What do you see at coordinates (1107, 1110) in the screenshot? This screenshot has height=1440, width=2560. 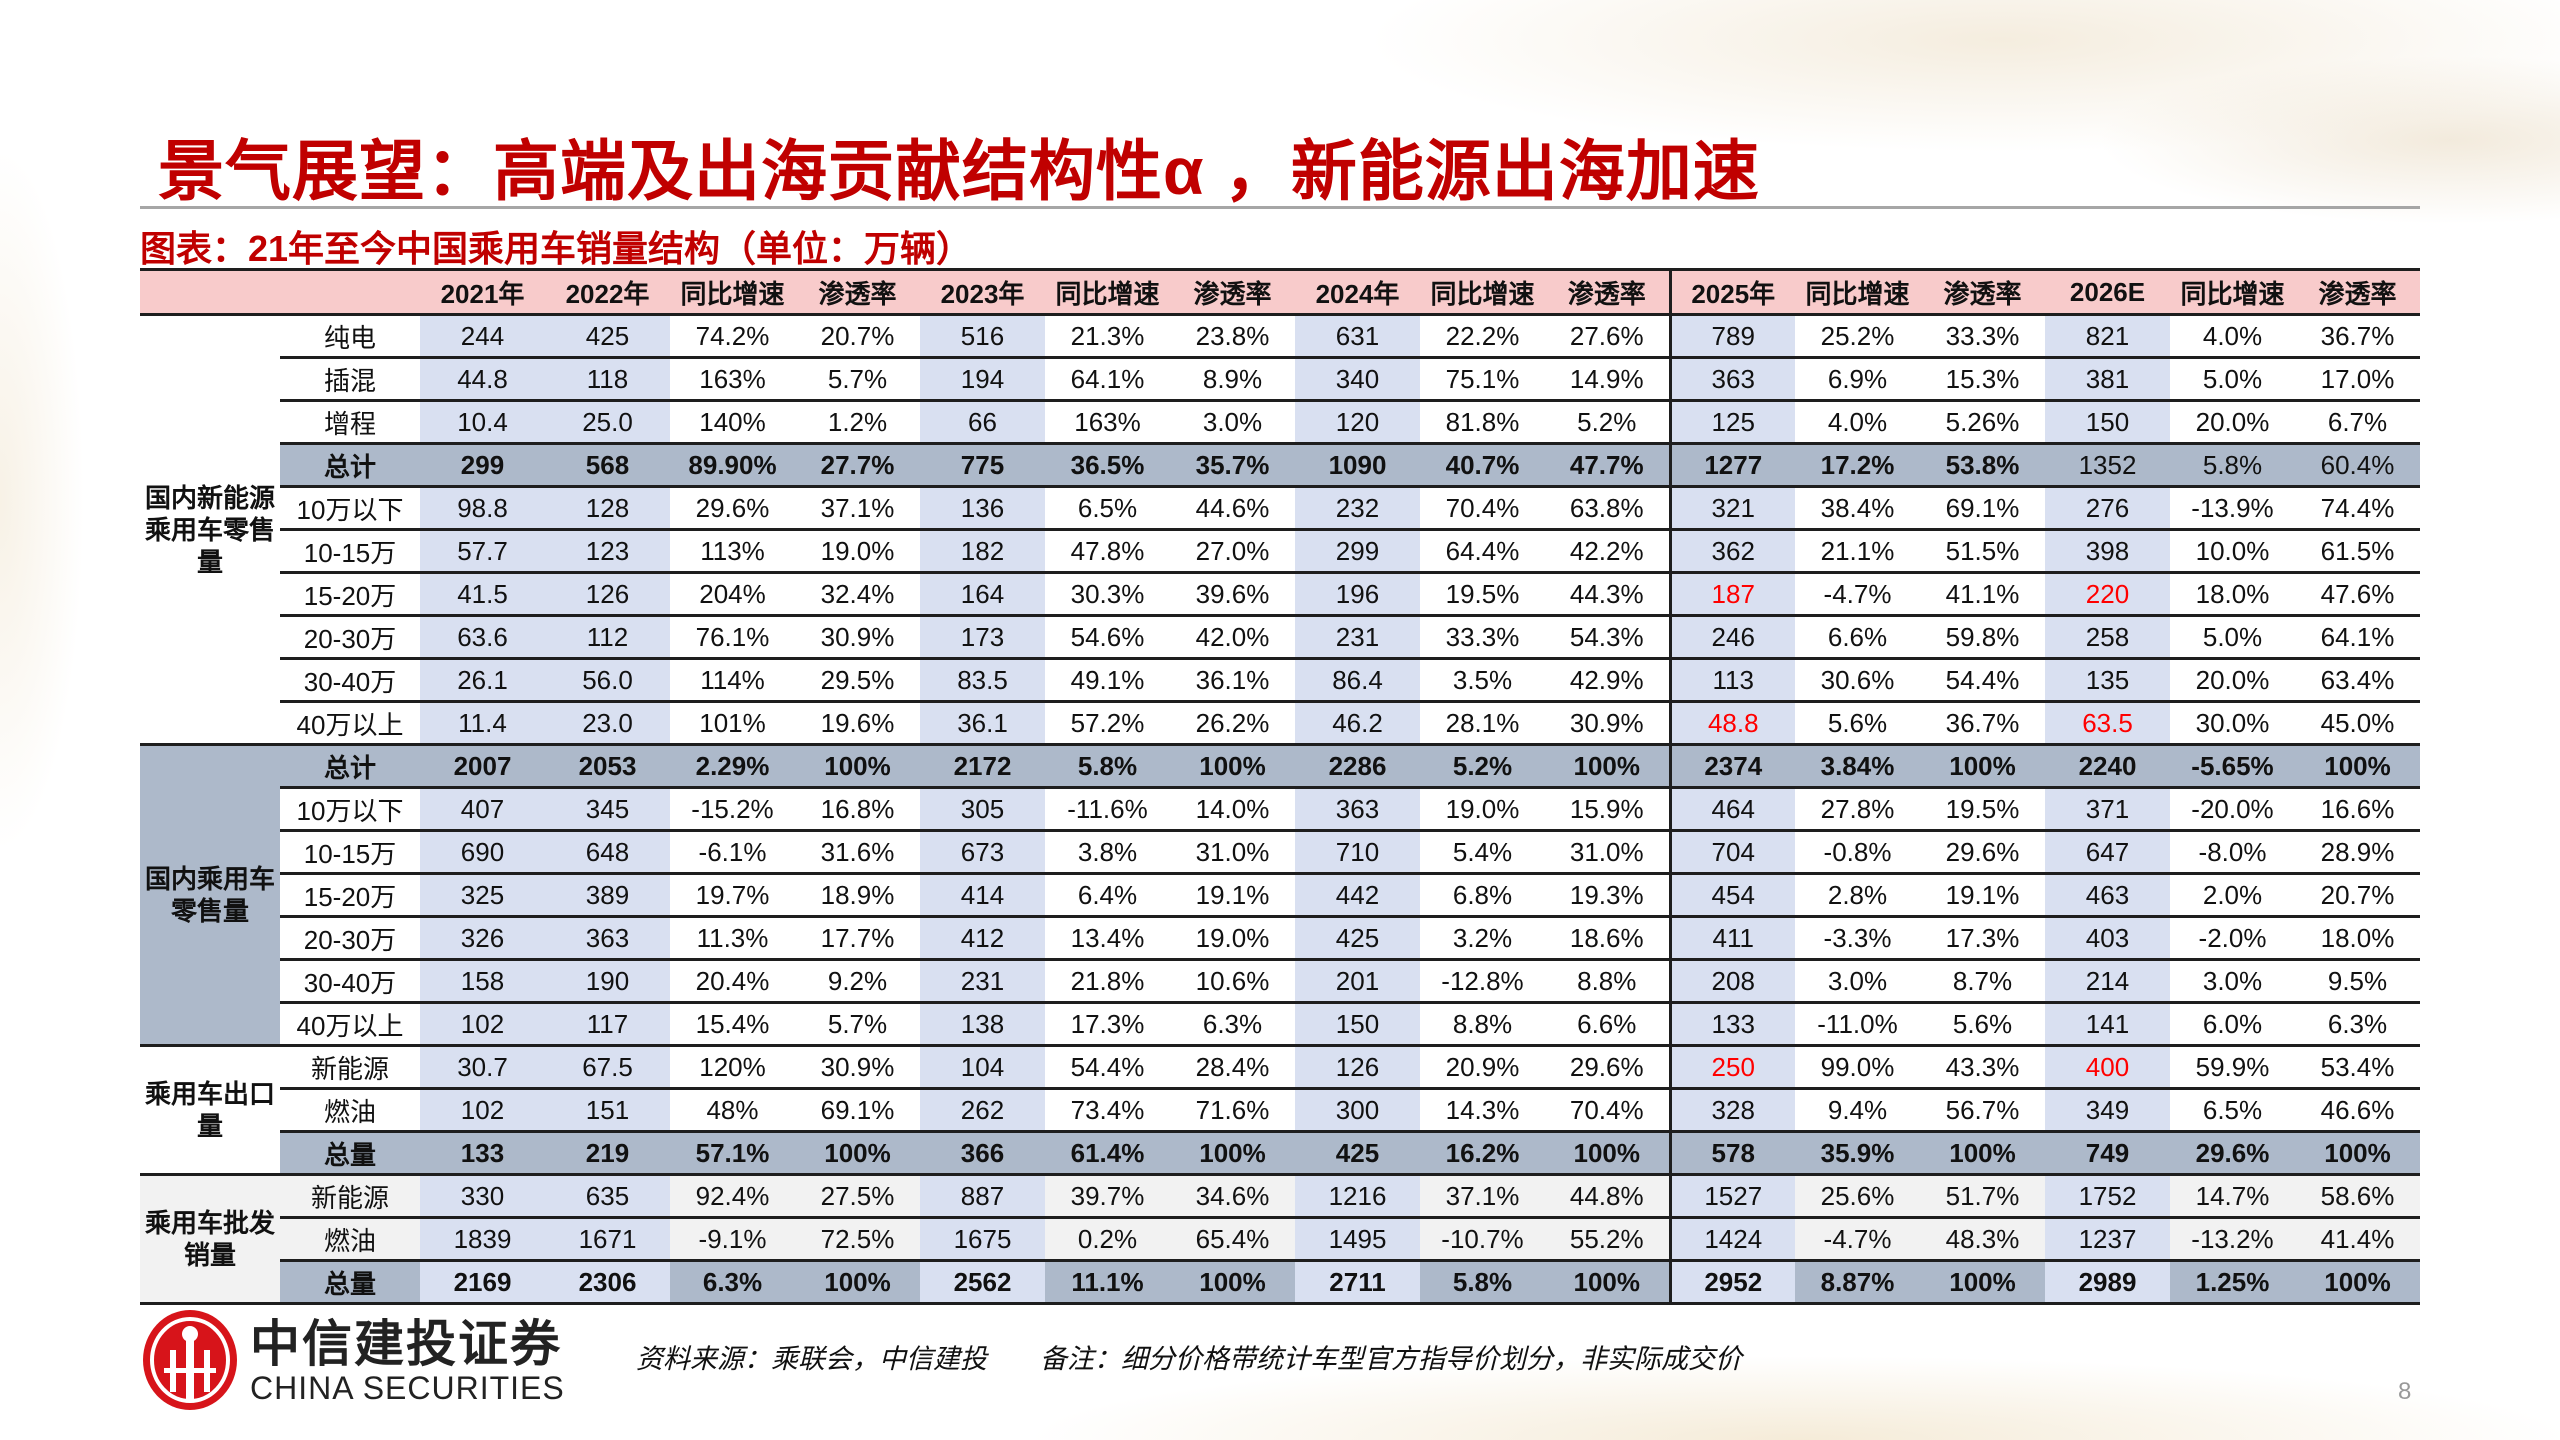 I see `table-cell: 73.4%` at bounding box center [1107, 1110].